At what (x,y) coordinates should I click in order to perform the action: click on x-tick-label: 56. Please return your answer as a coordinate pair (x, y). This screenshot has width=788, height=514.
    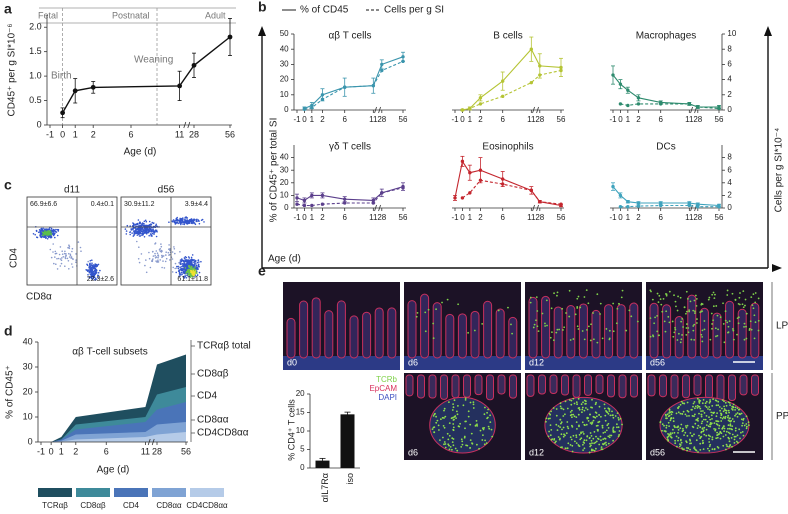
    Looking at the image, I should click on (561, 119).